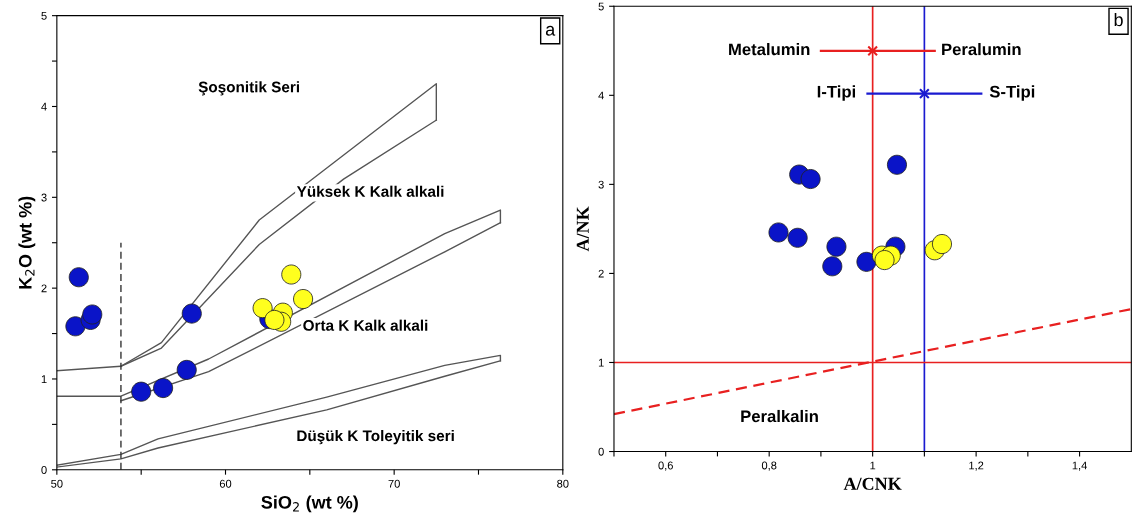 The image size is (1137, 522). I want to click on x-tick-label: 1,4, so click(1079, 466).